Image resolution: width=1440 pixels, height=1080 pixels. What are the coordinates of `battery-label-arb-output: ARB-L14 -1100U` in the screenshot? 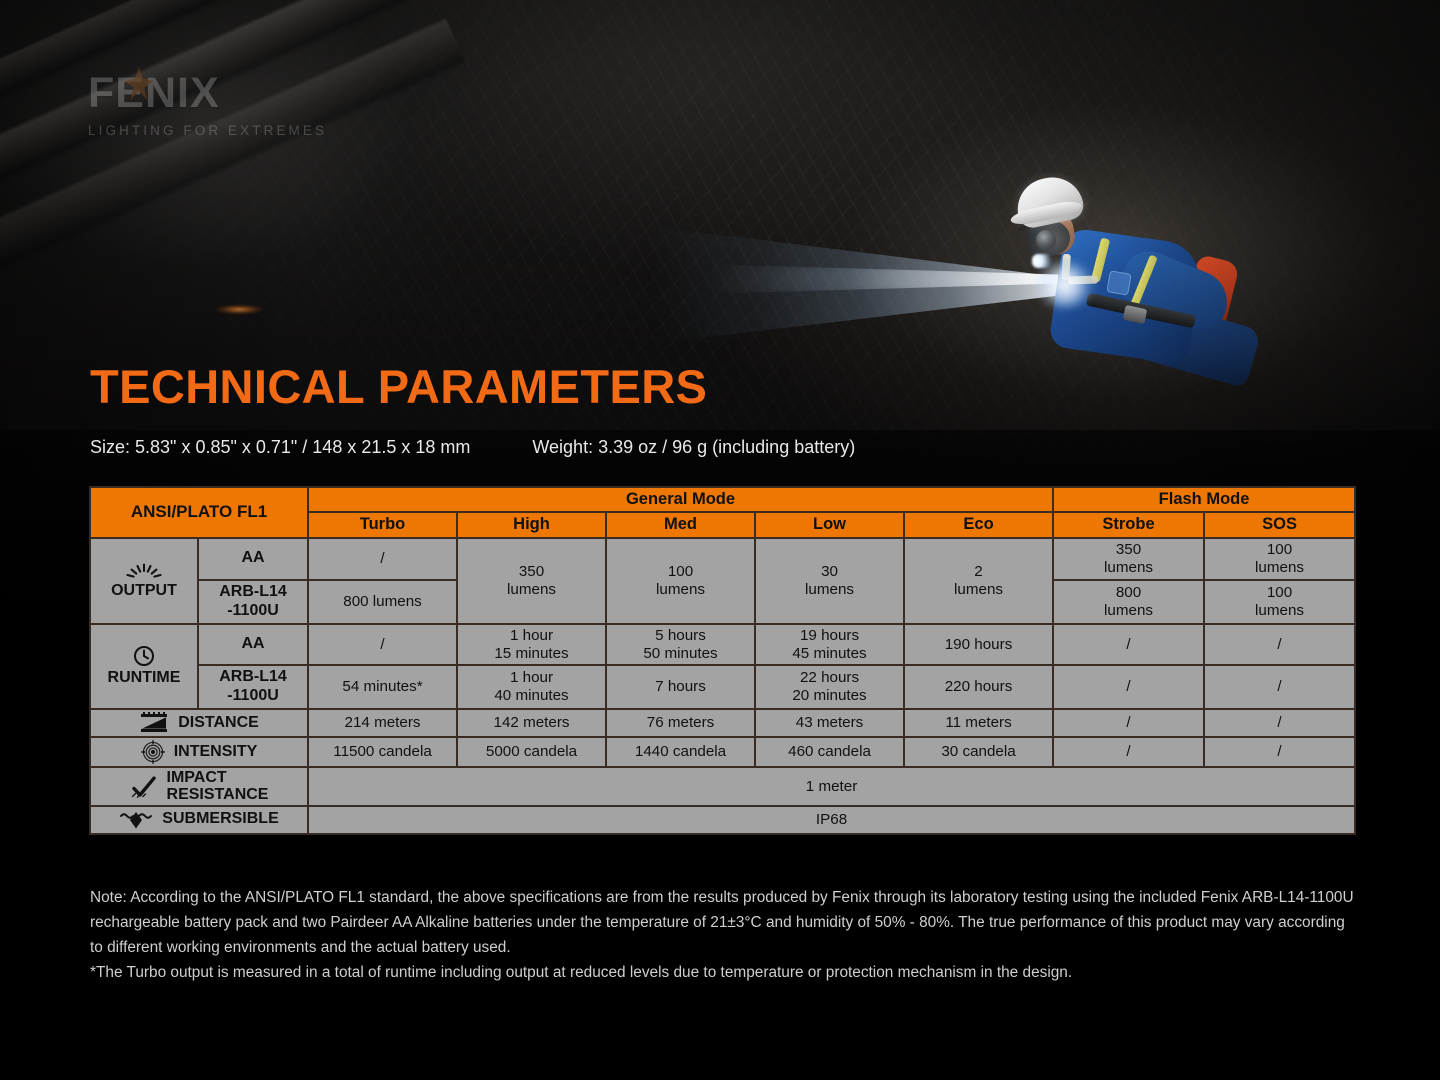 It's located at (253, 601).